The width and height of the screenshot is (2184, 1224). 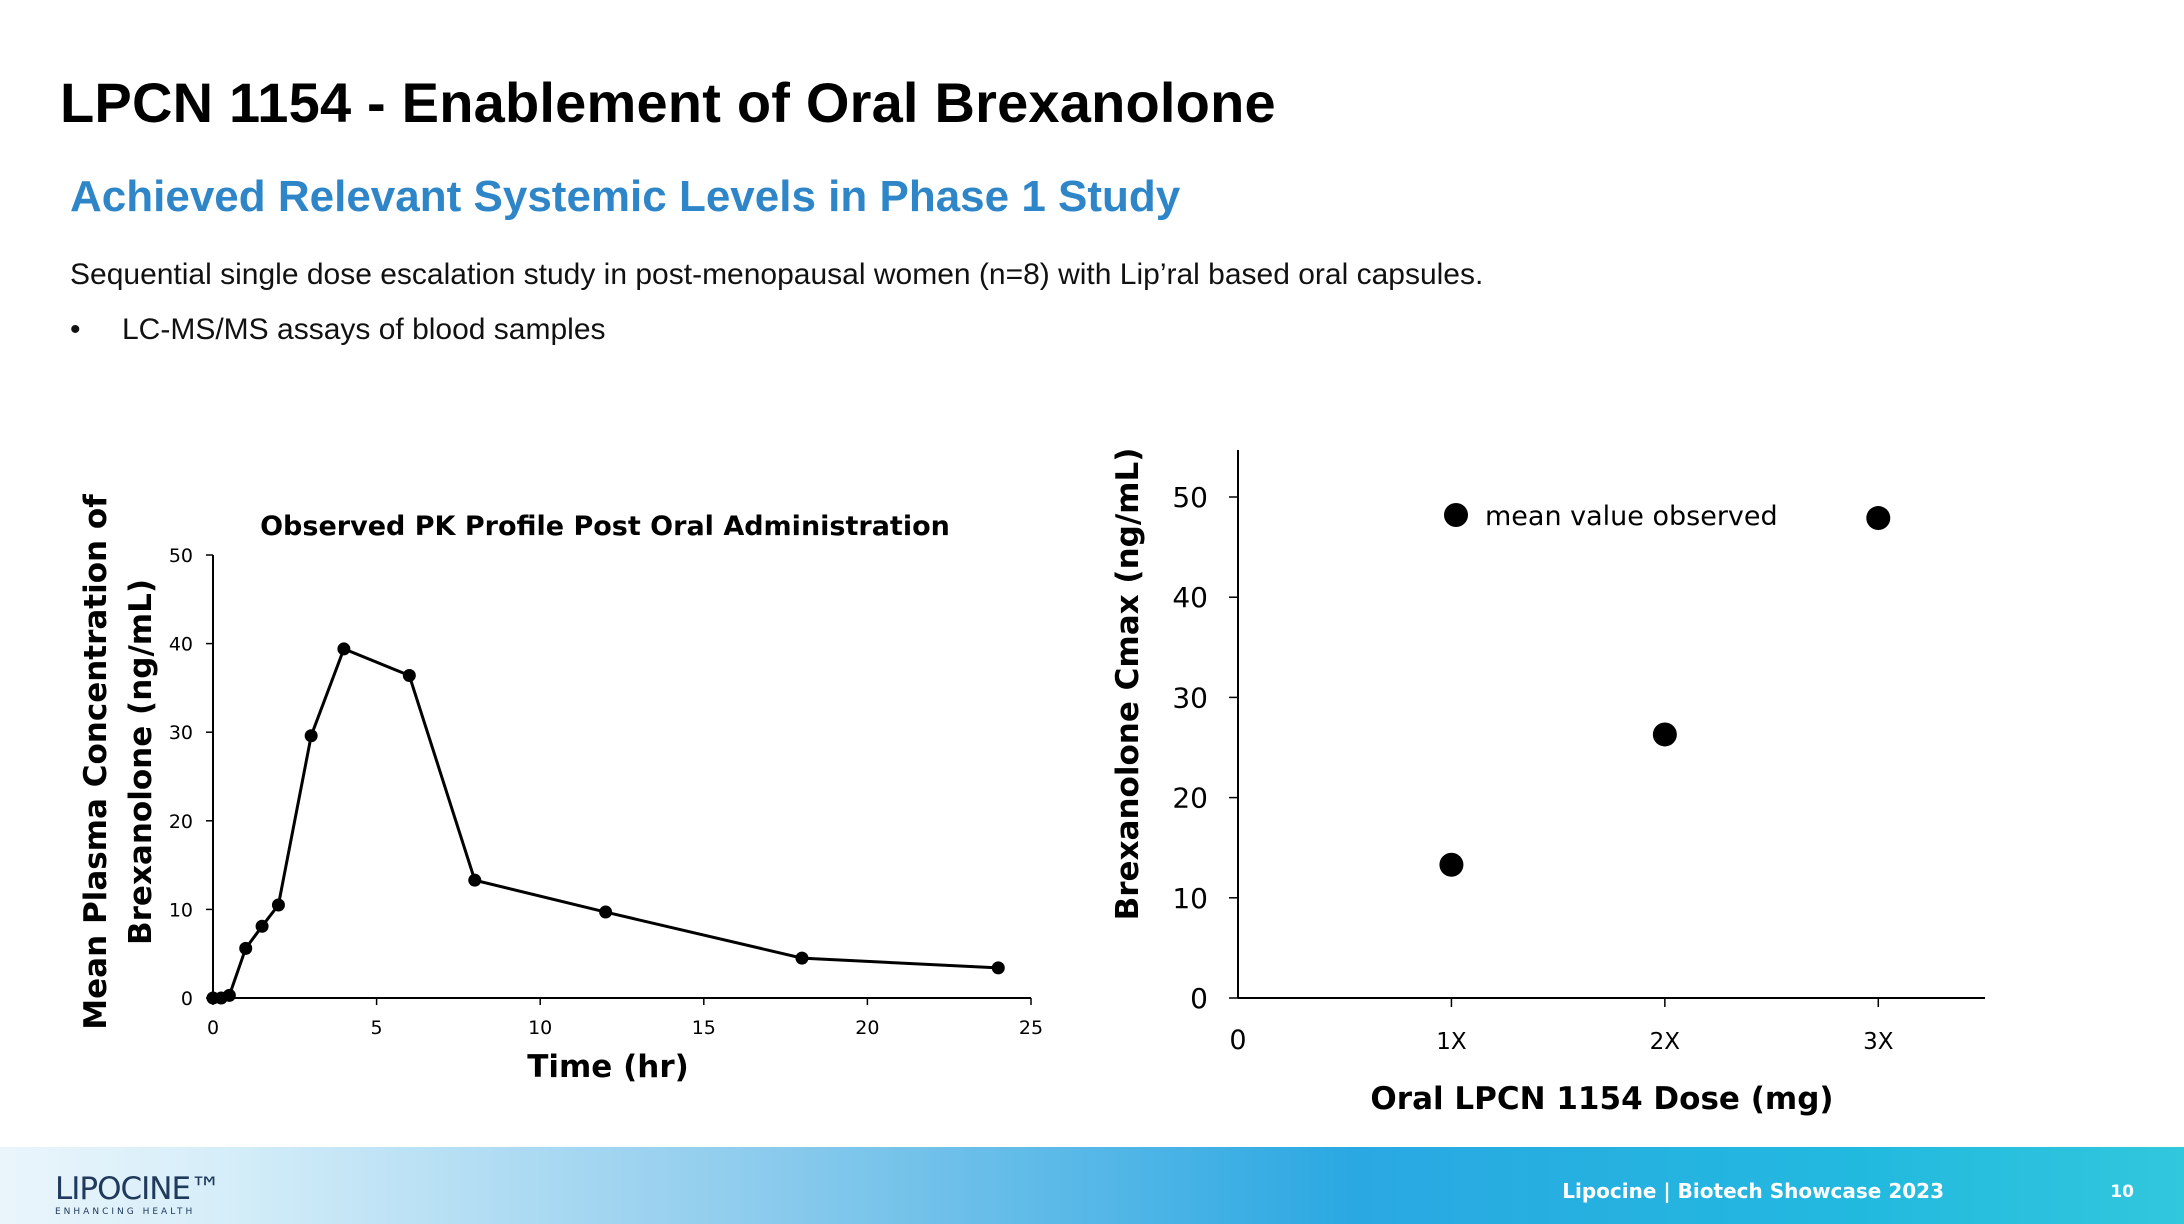 I want to click on x-tick-label: 2X, so click(x=1665, y=1042).